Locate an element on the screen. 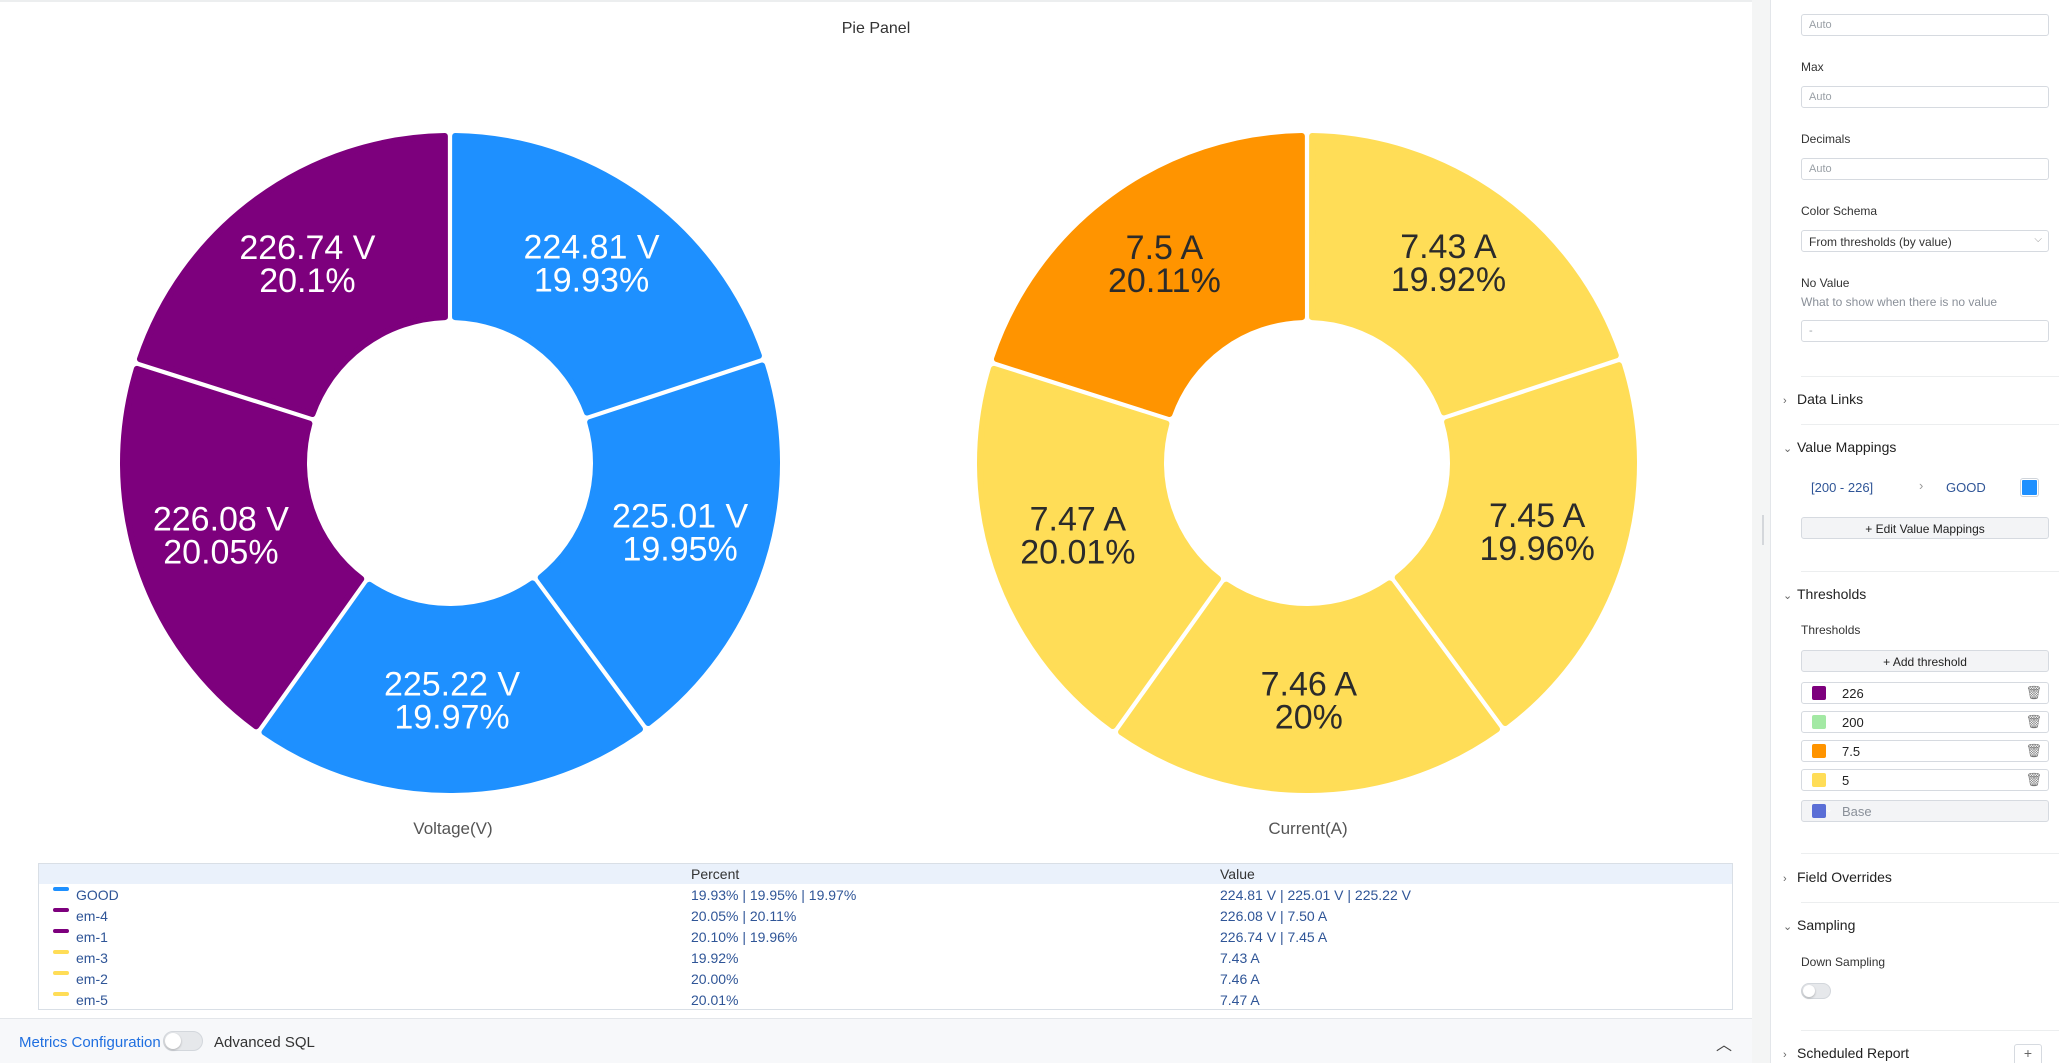  down-sampling-label: Down Sampling is located at coordinates (1843, 962).